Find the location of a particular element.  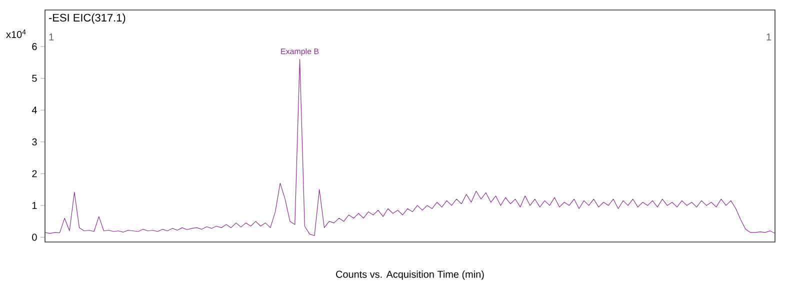

y-tick-label: 4 is located at coordinates (34, 110).